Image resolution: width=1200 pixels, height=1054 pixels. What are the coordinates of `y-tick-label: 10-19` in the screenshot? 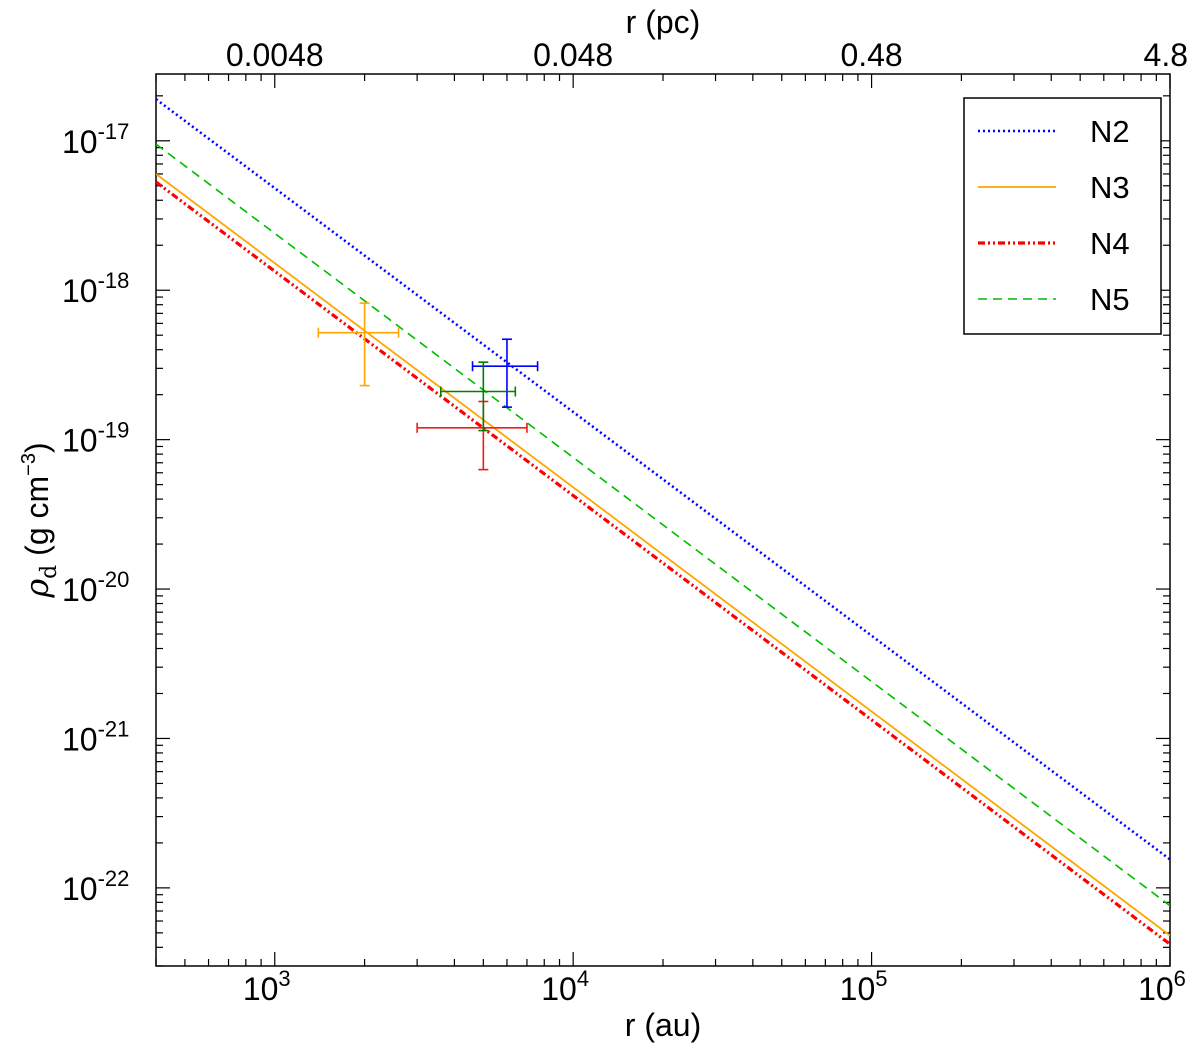 It's located at (95, 438).